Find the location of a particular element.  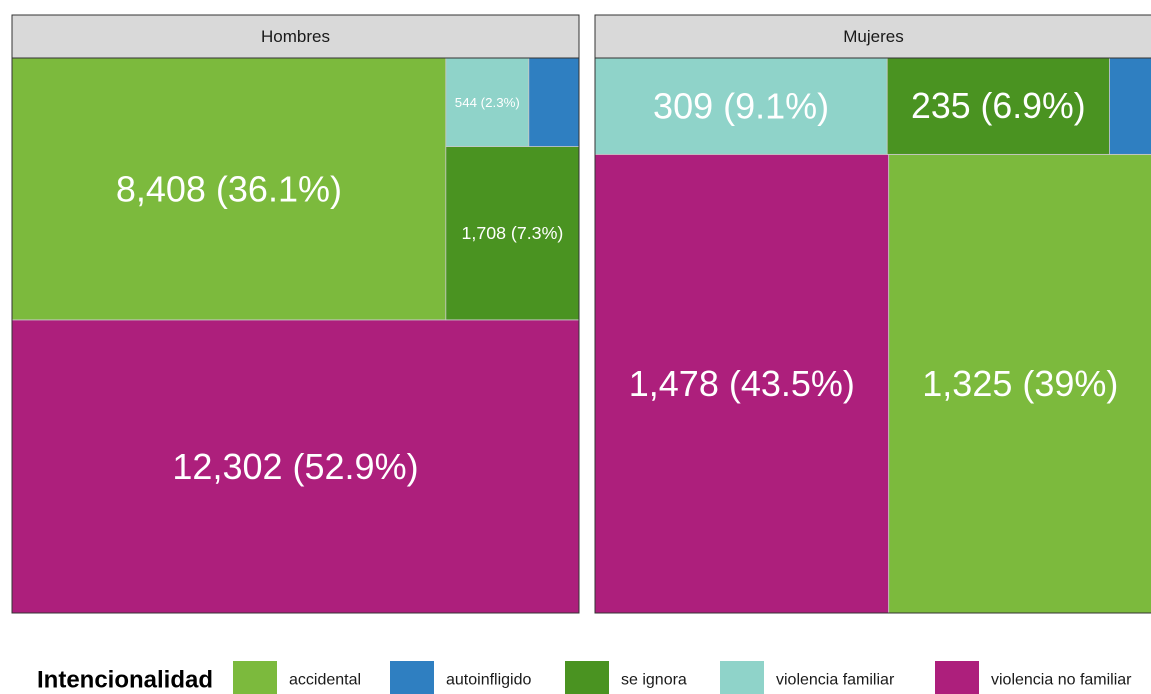

panel-title: Hombres is located at coordinates (295, 36).